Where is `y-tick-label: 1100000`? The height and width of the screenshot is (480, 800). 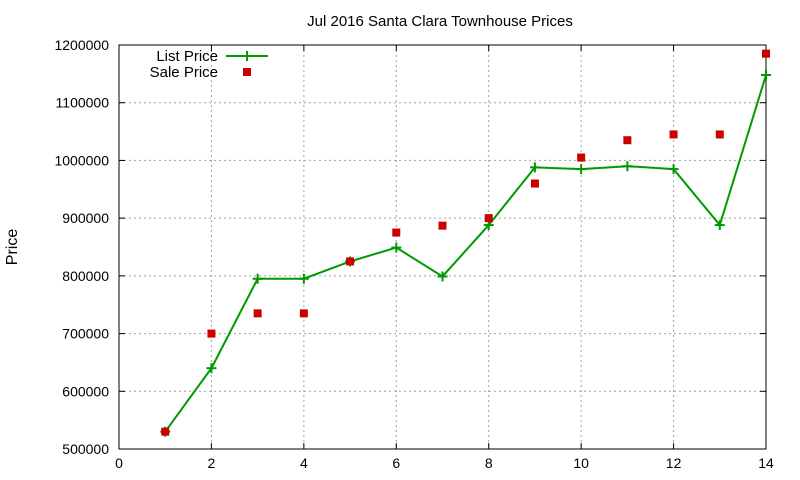
y-tick-label: 1100000 is located at coordinates (83, 103).